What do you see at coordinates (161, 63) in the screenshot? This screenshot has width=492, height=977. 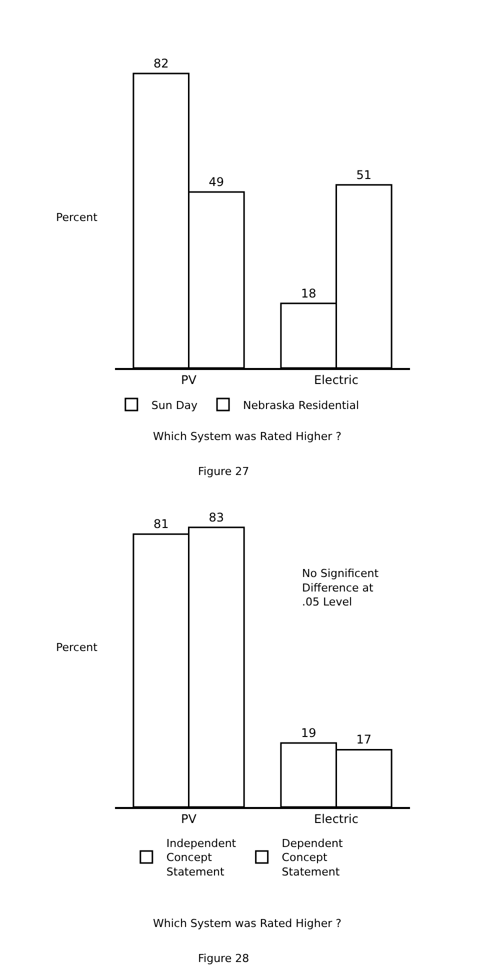 I see `data-label: 82` at bounding box center [161, 63].